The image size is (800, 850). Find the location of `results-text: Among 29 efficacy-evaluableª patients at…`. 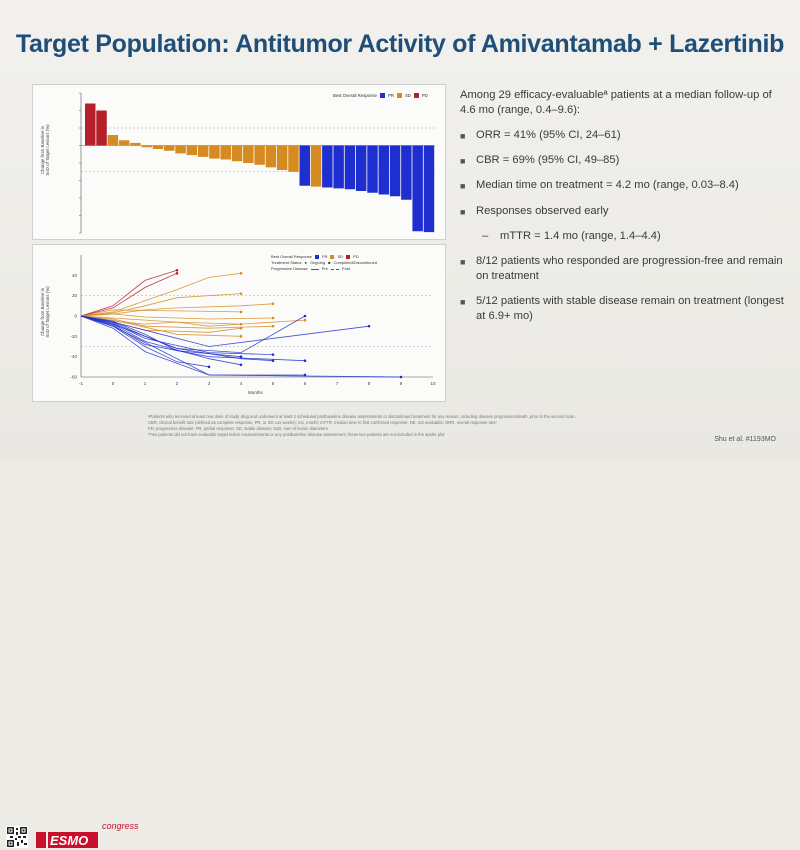

results-text: Among 29 efficacy-evaluableª patients at… is located at coordinates (625, 211).